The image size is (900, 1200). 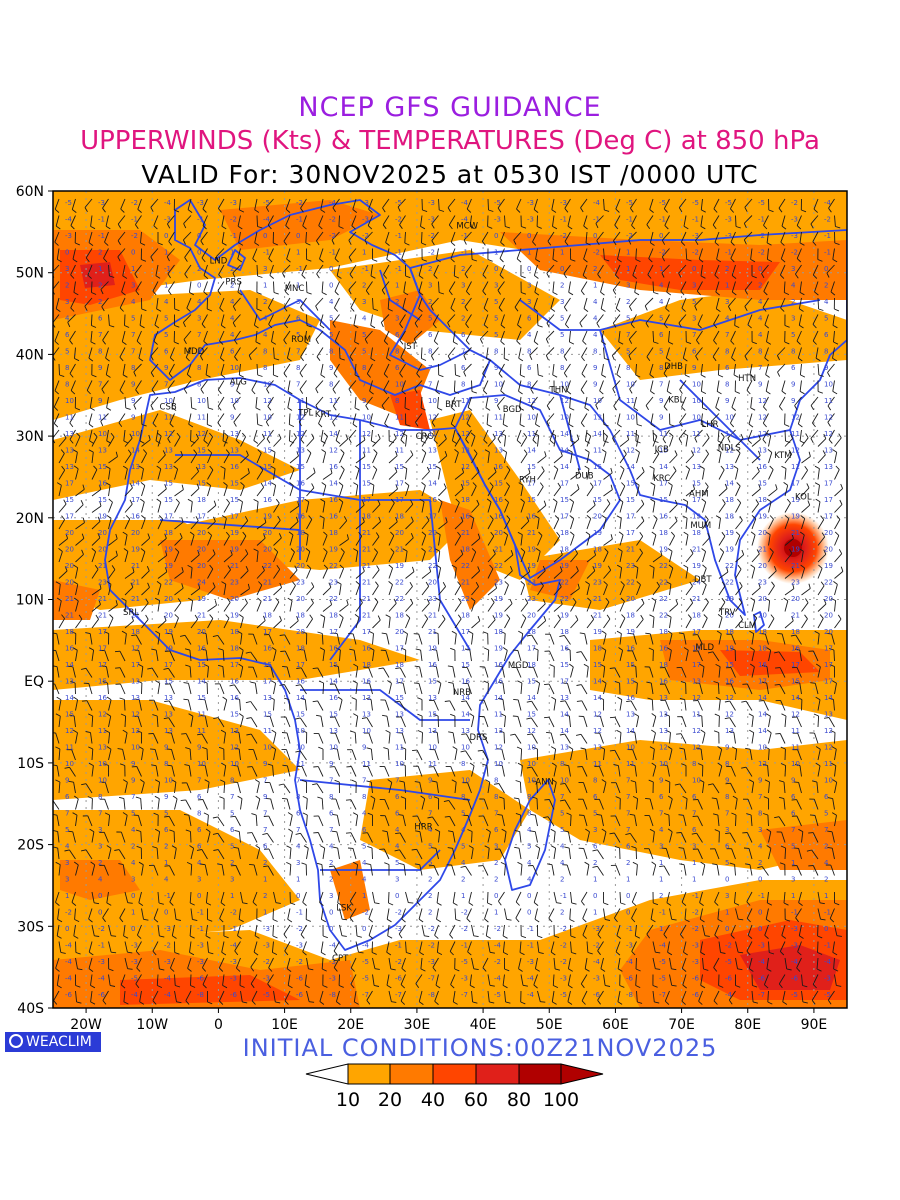 What do you see at coordinates (267, 220) in the screenshot?
I see `temp-value: -4` at bounding box center [267, 220].